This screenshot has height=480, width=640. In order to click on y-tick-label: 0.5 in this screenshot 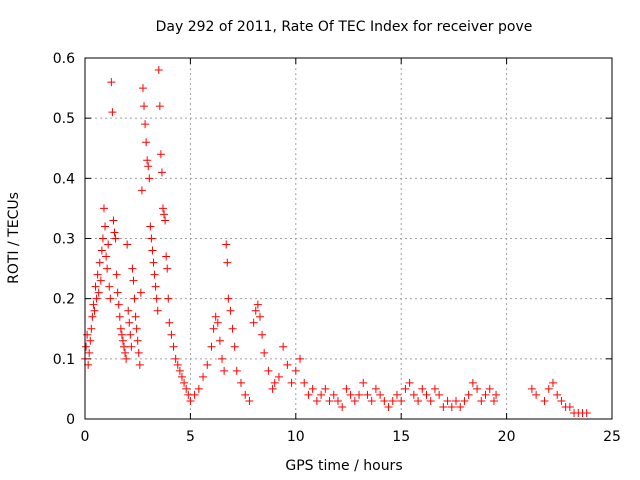, I will do `click(64, 119)`.